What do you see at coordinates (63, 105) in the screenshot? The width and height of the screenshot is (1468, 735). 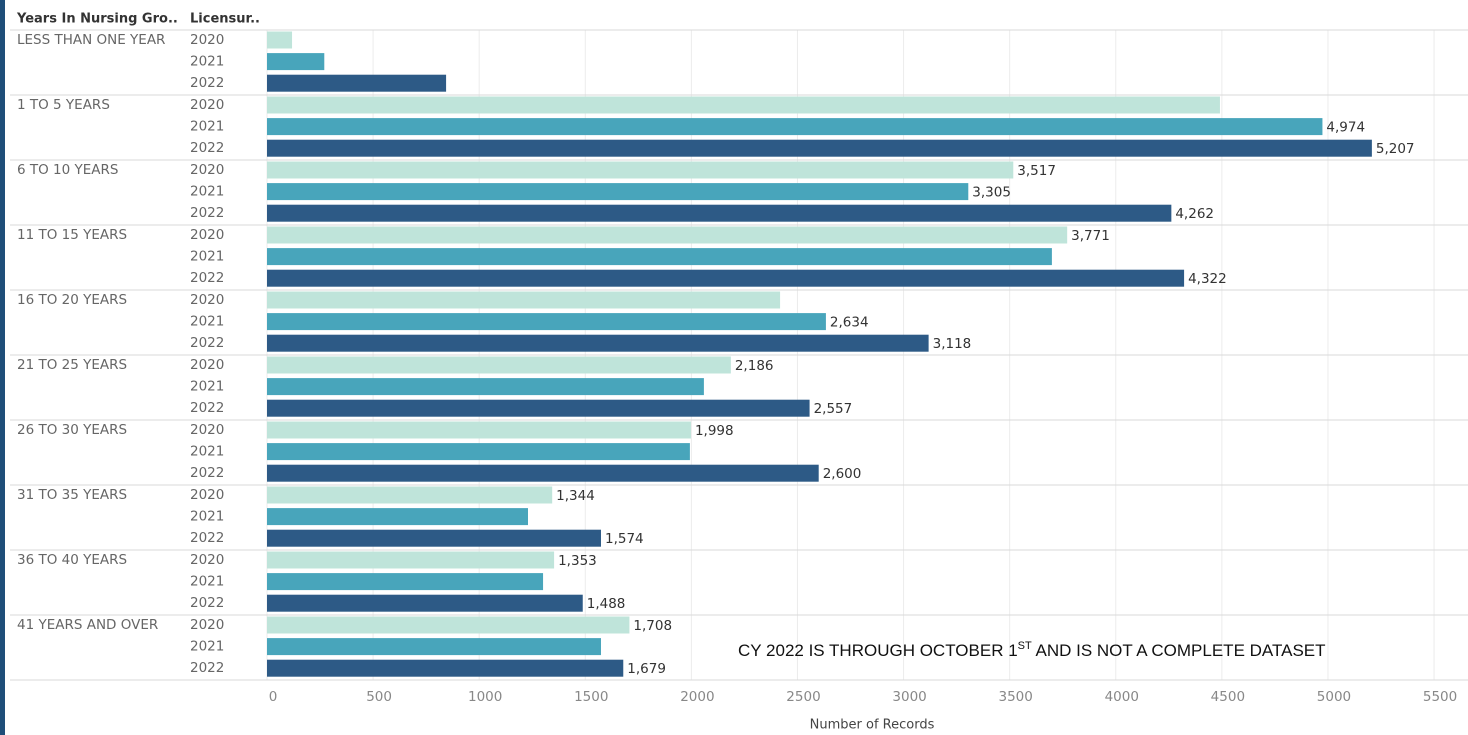 I see `category-label: 1 TO 5 YEARS` at bounding box center [63, 105].